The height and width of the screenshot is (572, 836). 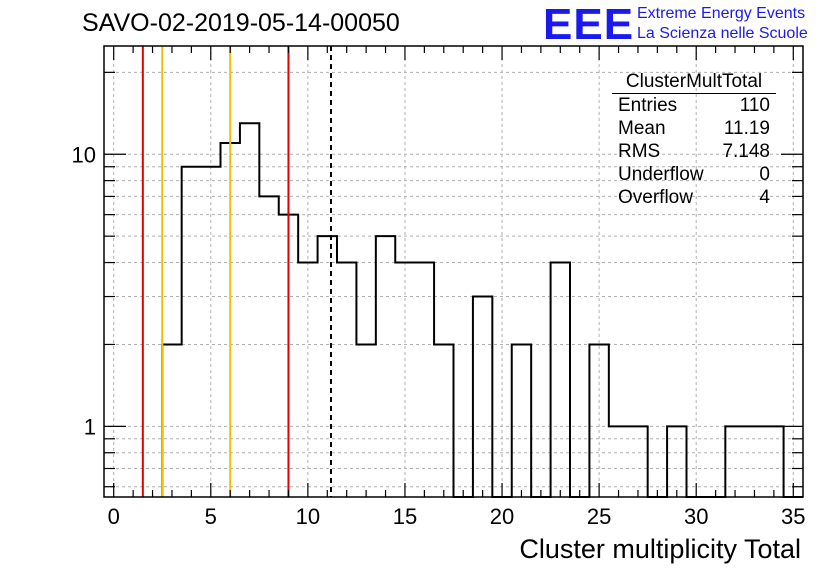 What do you see at coordinates (114, 516) in the screenshot?
I see `x-tick-label: 0` at bounding box center [114, 516].